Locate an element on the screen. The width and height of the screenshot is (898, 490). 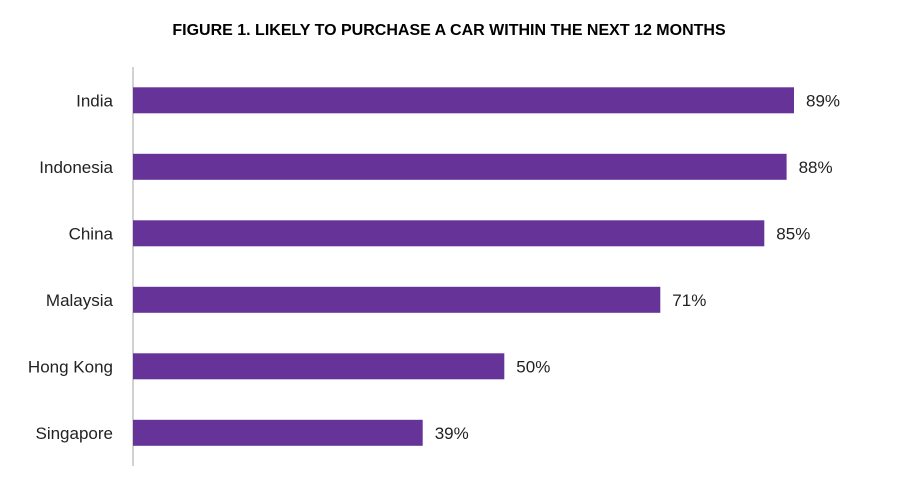
value-label: 71% is located at coordinates (689, 300).